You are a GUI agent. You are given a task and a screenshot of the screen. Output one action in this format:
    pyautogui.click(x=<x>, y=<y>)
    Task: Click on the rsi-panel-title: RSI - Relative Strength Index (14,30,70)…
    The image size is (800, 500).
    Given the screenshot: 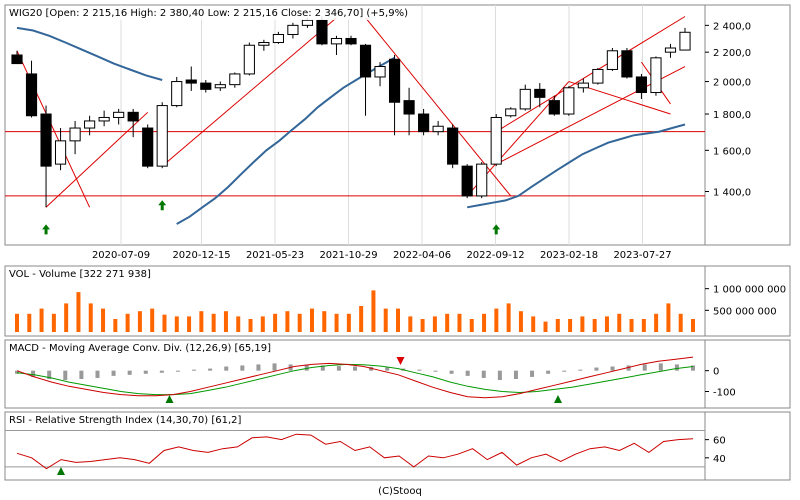 What is the action you would take?
    pyautogui.click(x=125, y=420)
    